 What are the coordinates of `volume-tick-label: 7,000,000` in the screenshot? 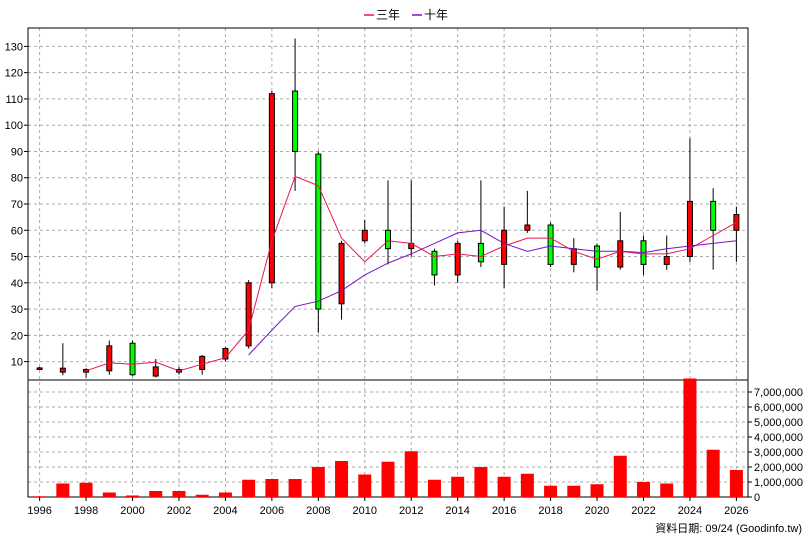 It's located at (778, 393).